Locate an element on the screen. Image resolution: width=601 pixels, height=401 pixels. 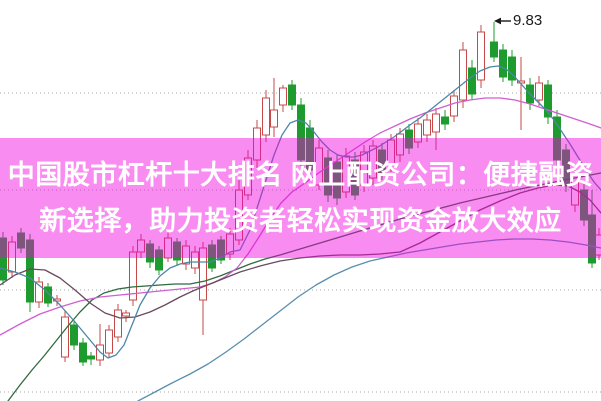
arrow-left-icon is located at coordinates (502, 21).